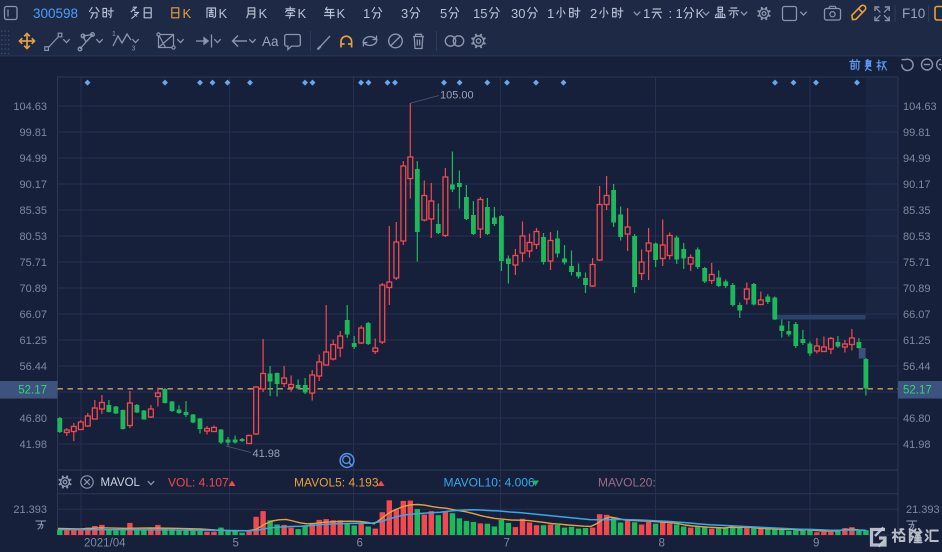 The height and width of the screenshot is (552, 942). I want to click on svg-text: 9, so click(816, 544).